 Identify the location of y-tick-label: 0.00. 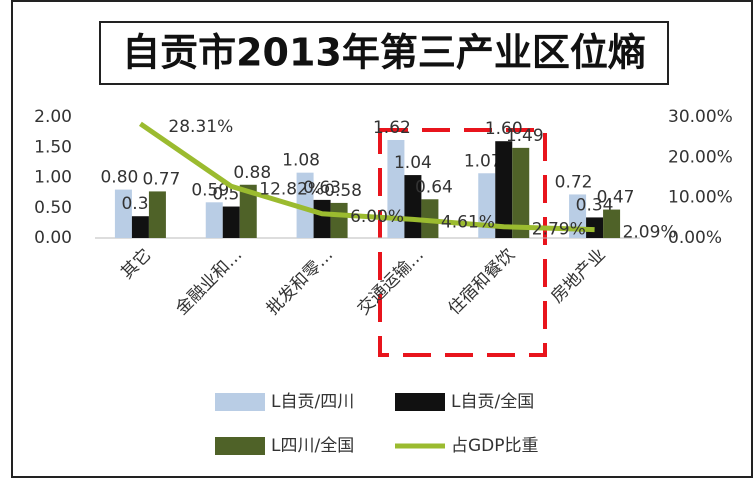
(53, 238).